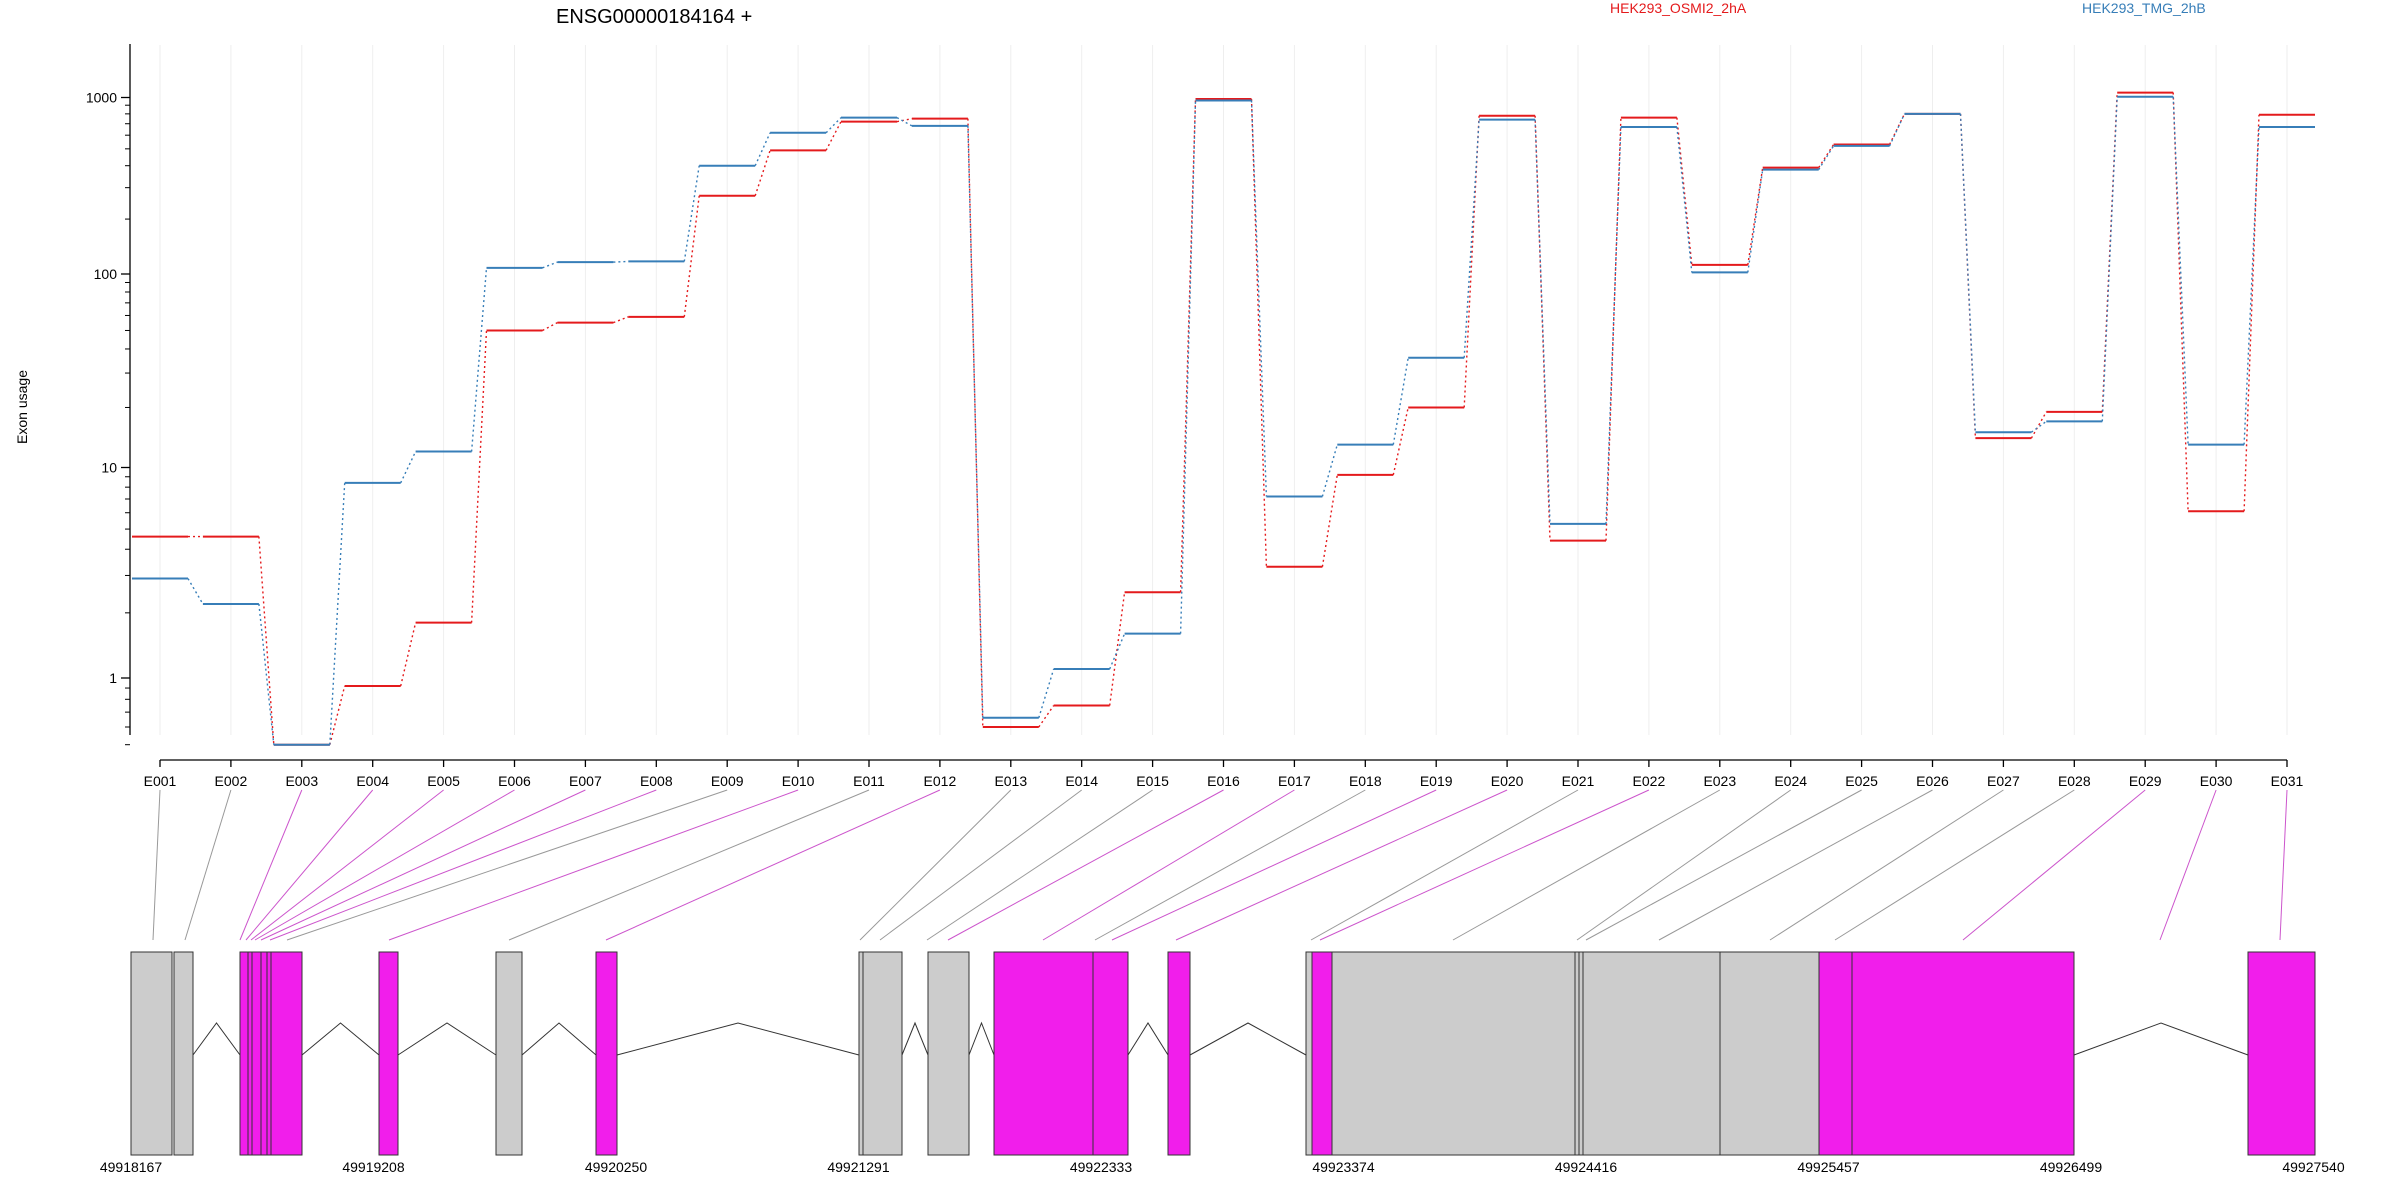 This screenshot has height=1200, width=2400. I want to click on x-tick-label: E031, so click(2287, 781).